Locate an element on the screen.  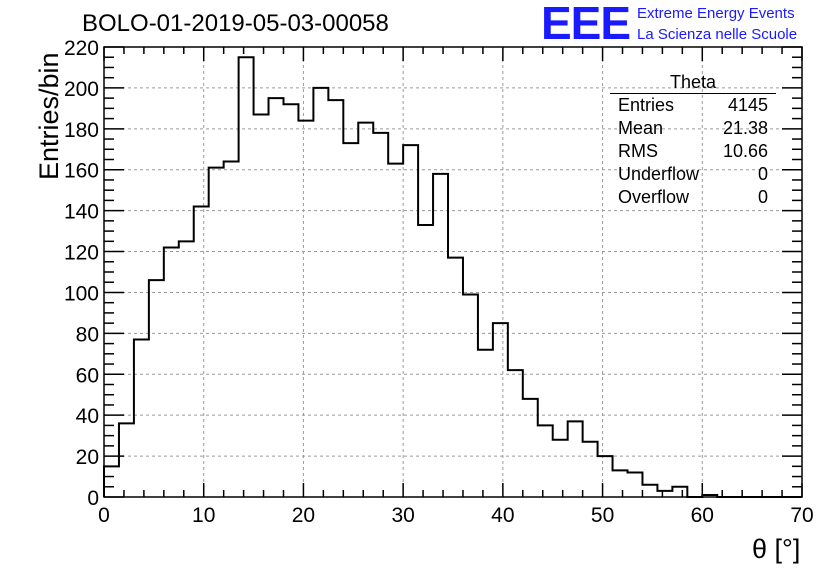
stats-value: 4145 is located at coordinates (747, 105).